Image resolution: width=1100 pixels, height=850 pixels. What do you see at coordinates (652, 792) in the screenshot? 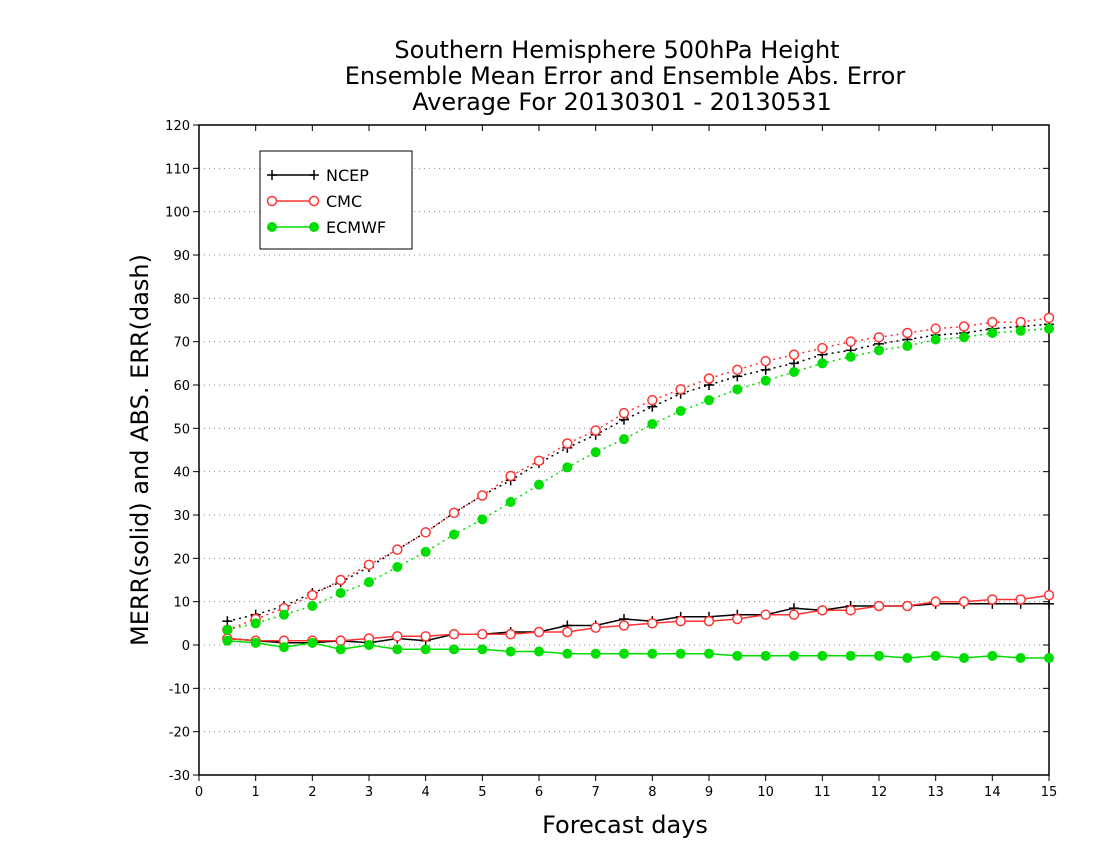
I see `x-tick-label: 8` at bounding box center [652, 792].